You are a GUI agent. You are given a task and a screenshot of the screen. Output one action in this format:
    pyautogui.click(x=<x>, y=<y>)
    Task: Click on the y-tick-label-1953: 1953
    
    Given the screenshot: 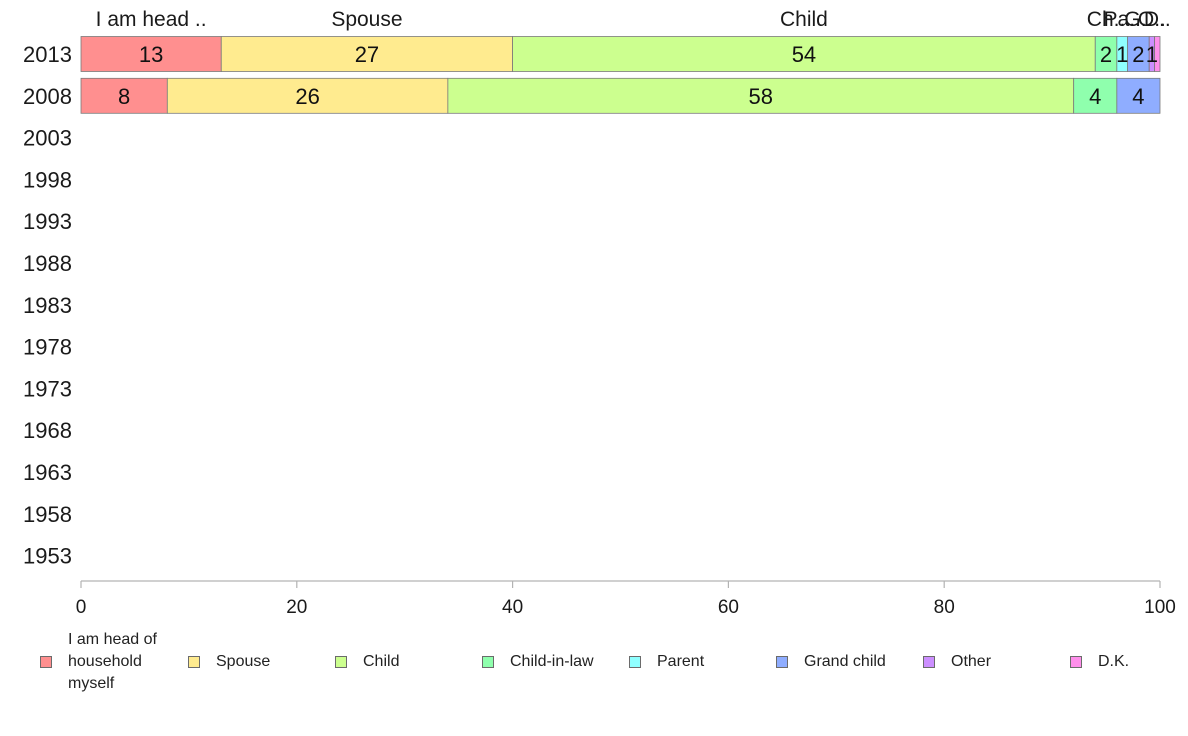 What is the action you would take?
    pyautogui.click(x=47, y=556)
    